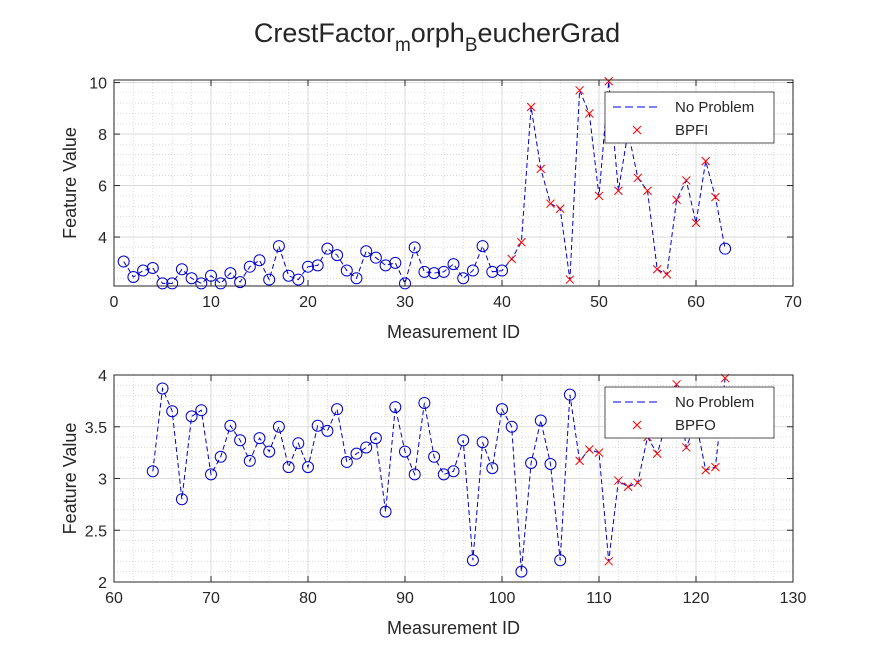 The image size is (875, 656). Describe the element at coordinates (102, 238) in the screenshot. I see `subplot-1-y-tick-label: 4` at that location.